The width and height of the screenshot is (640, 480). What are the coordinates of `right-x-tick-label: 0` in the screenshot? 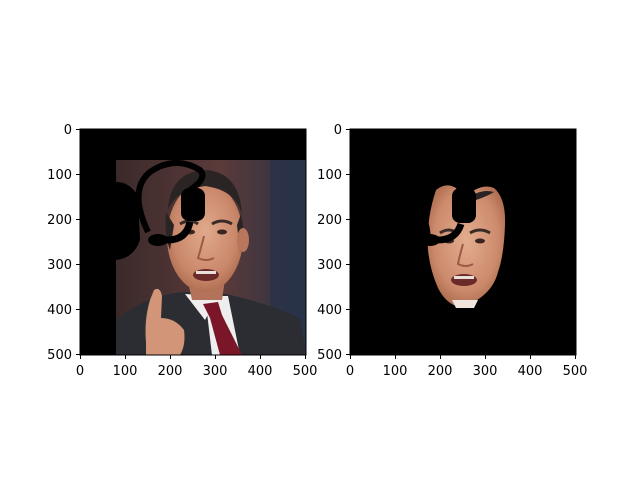 It's located at (350, 371).